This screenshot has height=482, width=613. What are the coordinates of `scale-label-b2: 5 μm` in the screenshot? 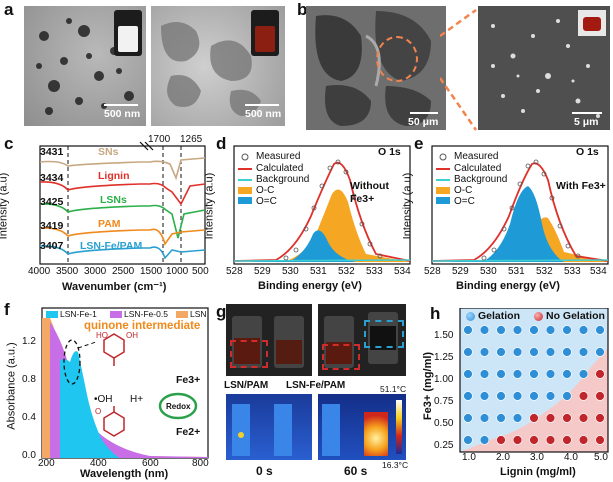 It's located at (586, 122).